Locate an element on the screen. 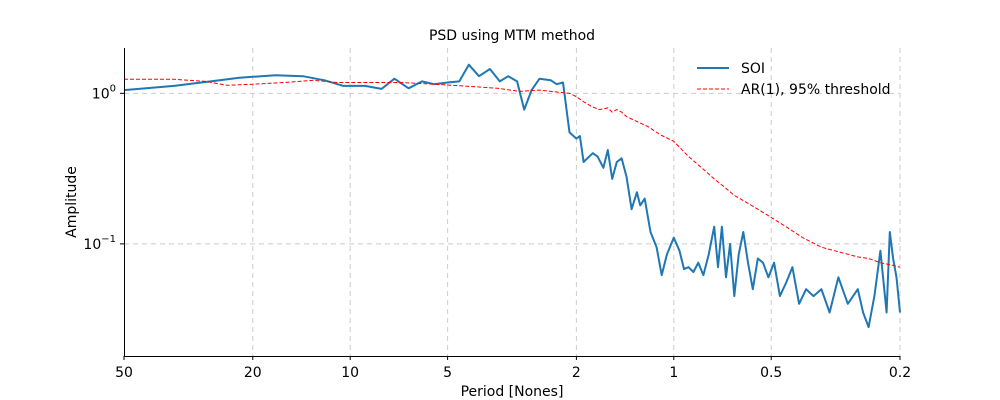 The height and width of the screenshot is (400, 1000). x-tick-label: 1 is located at coordinates (673, 373).